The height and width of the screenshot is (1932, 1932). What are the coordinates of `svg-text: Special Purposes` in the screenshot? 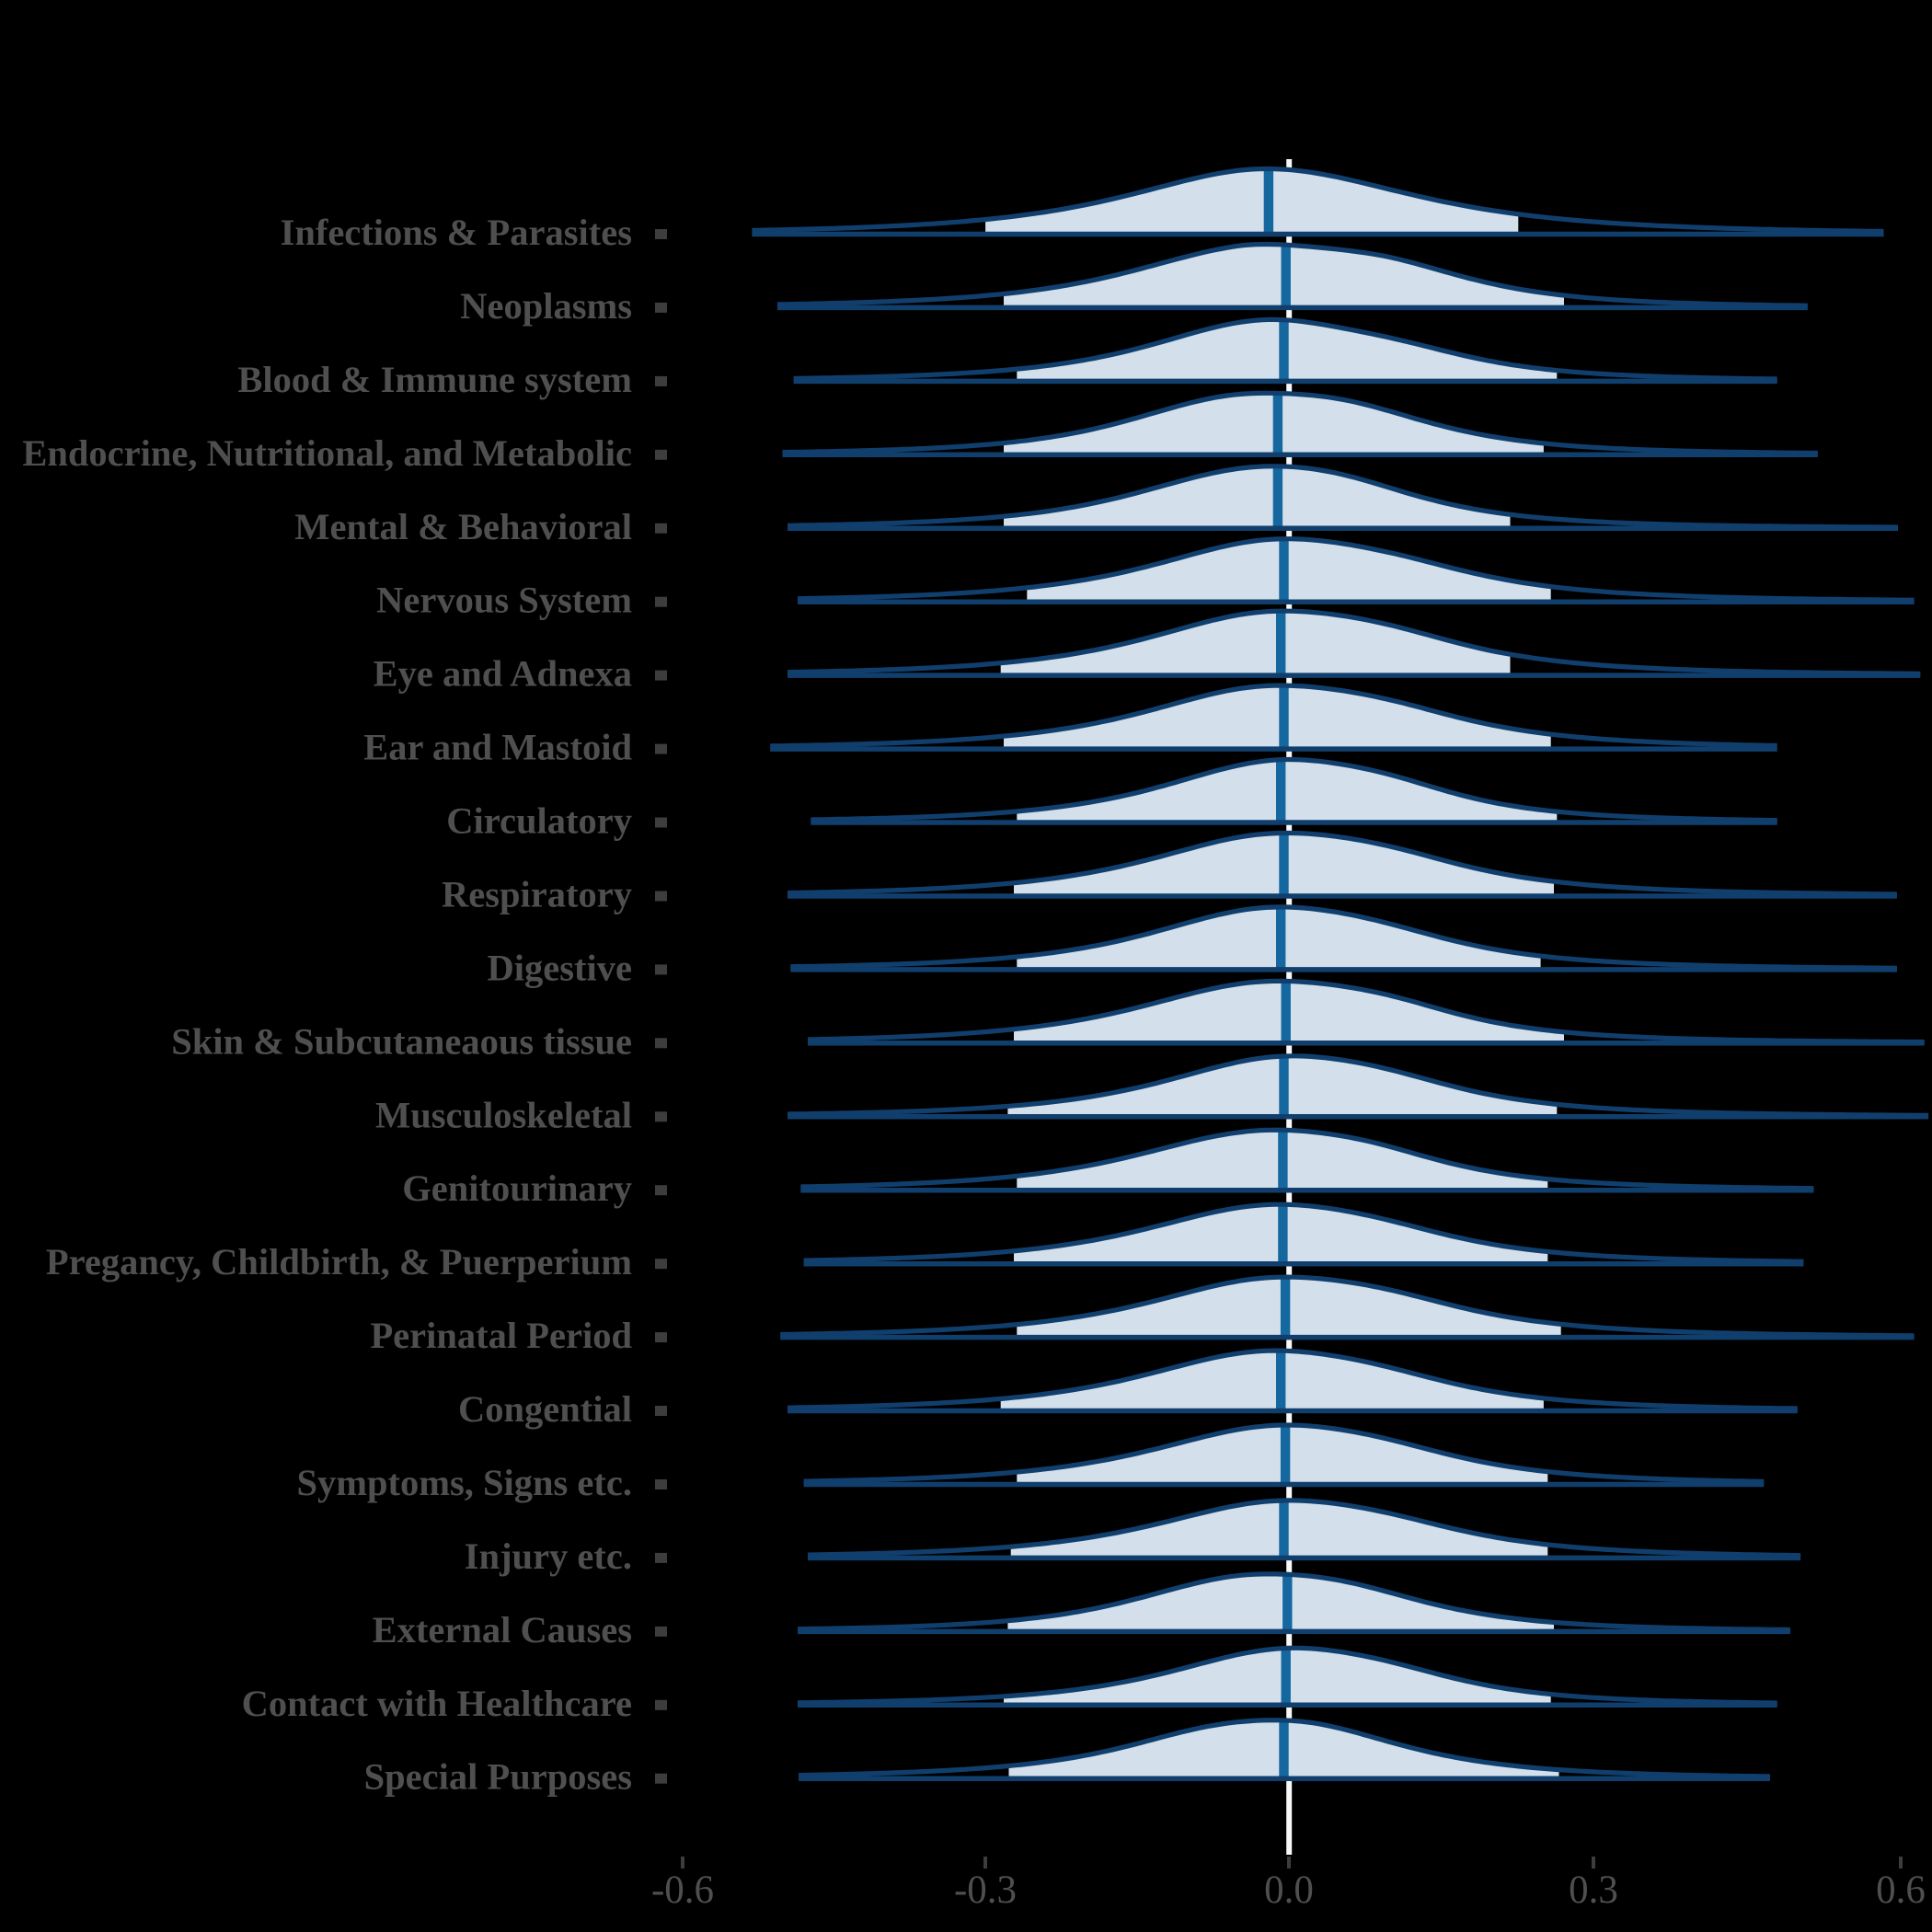 It's located at (498, 1777).